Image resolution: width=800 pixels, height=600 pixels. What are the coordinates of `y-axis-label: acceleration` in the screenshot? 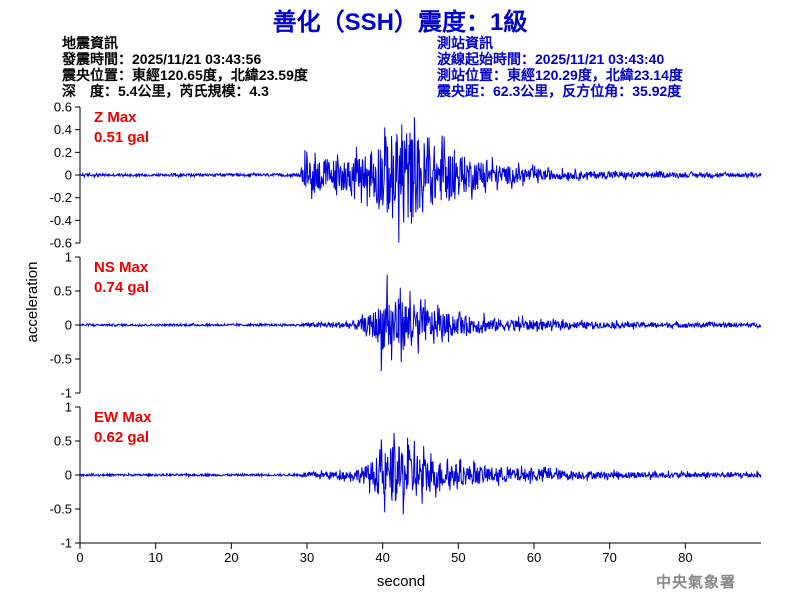 It's located at (32, 302).